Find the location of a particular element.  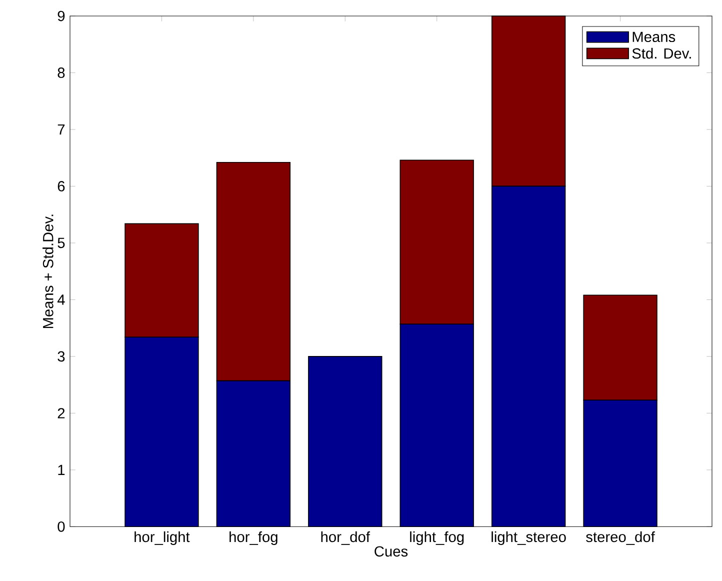

x-tick-label: stereo_dof is located at coordinates (620, 538).